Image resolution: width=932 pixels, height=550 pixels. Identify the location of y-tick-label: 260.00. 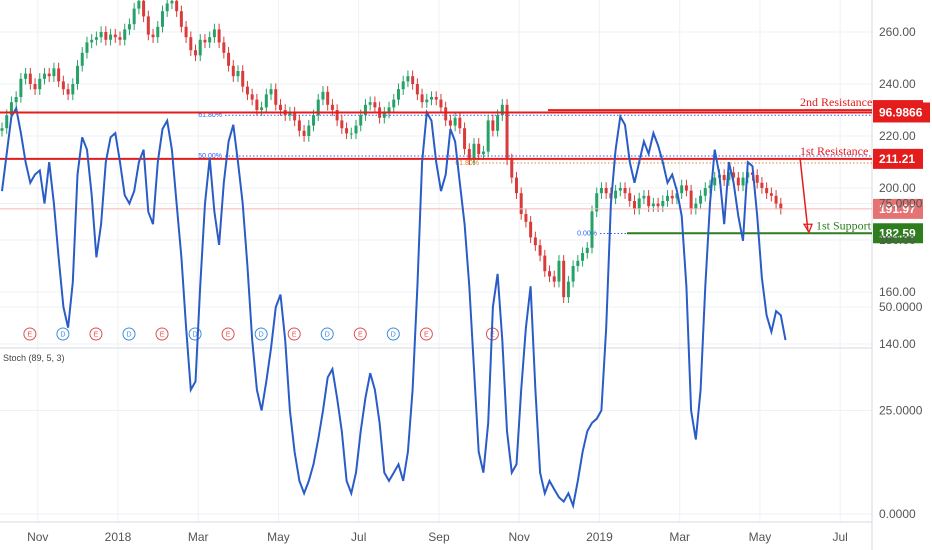
(897, 32).